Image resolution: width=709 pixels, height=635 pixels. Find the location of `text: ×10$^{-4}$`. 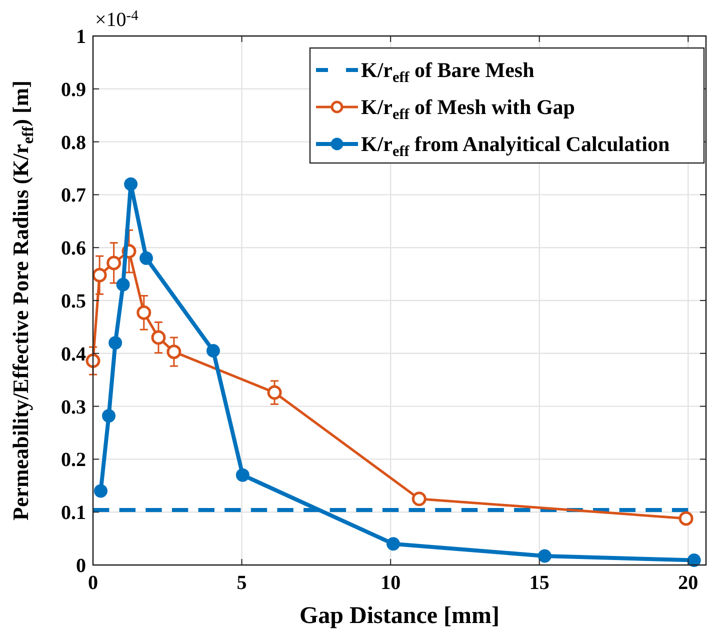

text: ×10$^{-4}$ is located at coordinates (116, 19).